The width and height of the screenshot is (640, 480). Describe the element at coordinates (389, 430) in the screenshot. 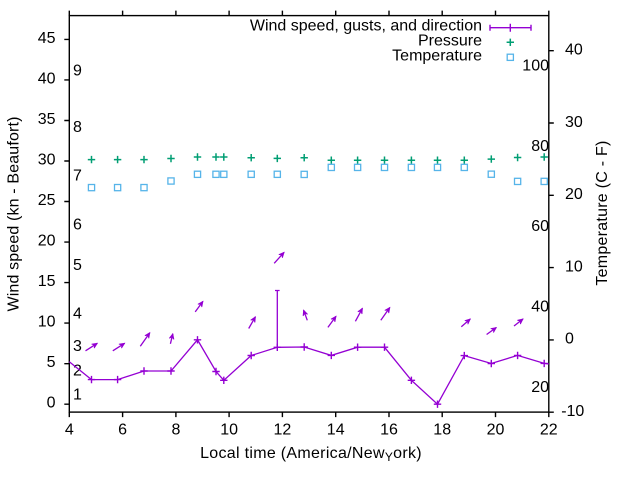

I see `svg-text: 16` at that location.